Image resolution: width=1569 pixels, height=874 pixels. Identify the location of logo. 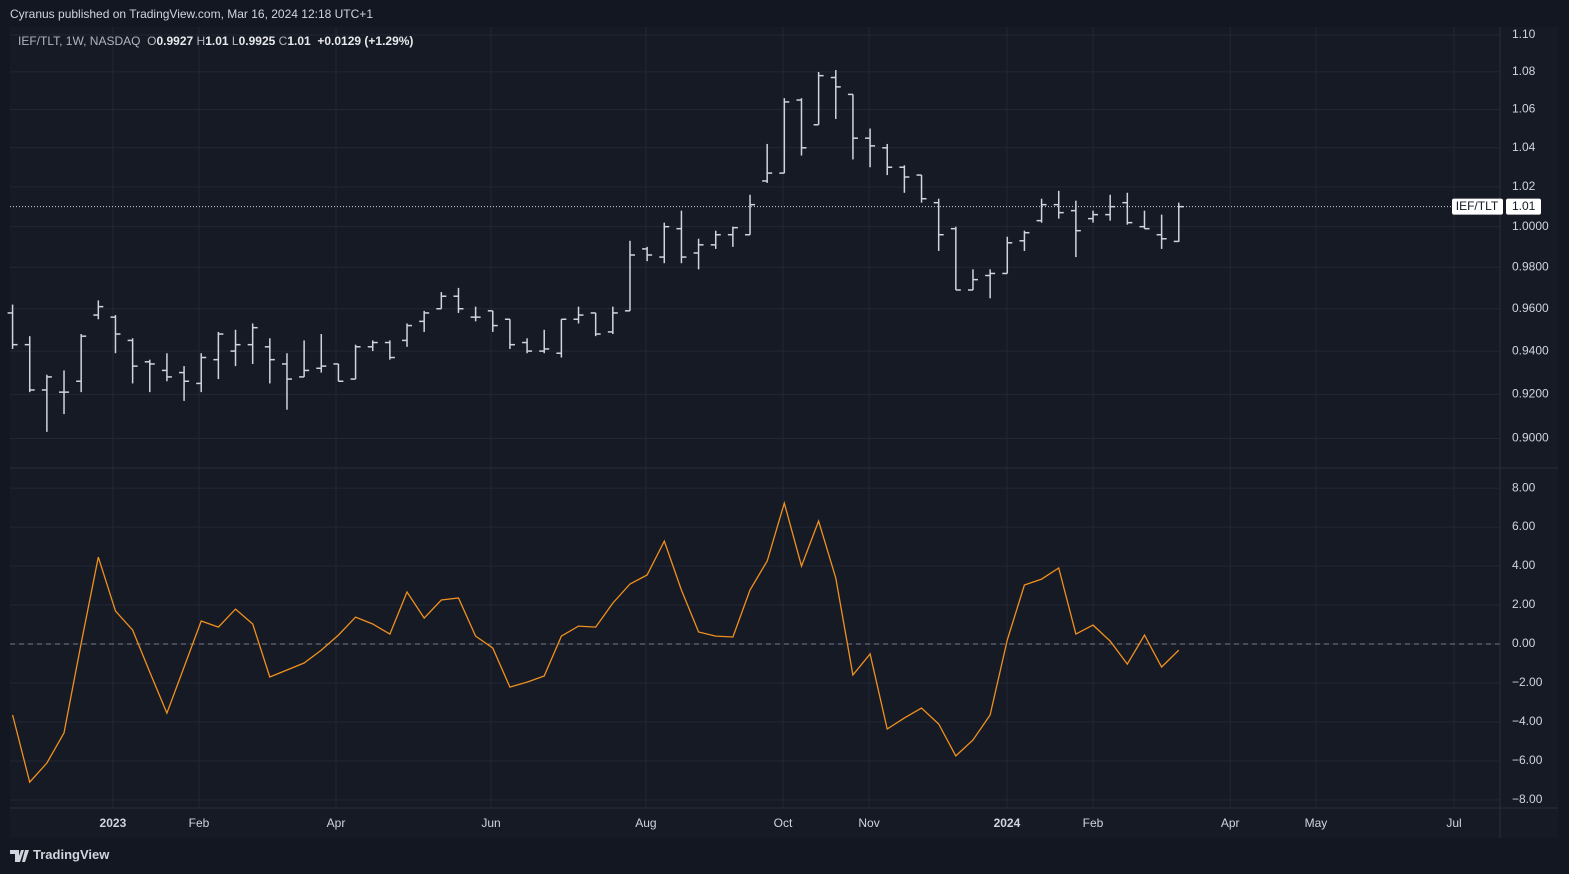
(19, 856).